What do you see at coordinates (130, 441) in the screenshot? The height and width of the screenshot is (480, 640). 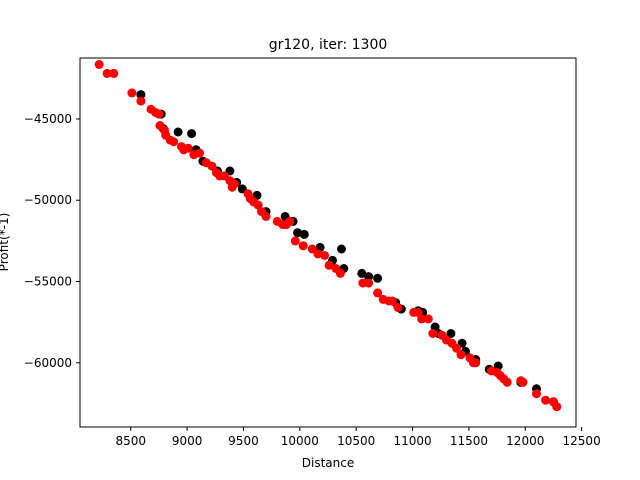 I see `x-tick-label: 8500` at bounding box center [130, 441].